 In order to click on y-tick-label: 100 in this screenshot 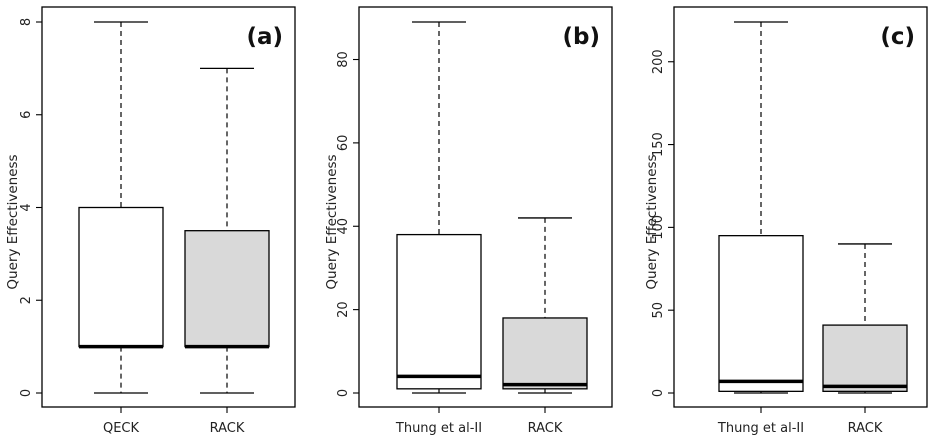, I will do `click(658, 227)`.